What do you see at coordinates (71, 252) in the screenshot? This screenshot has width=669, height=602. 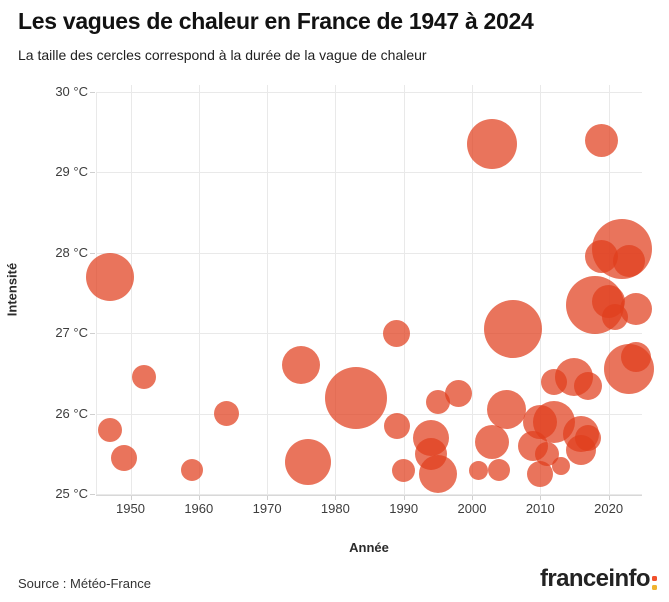 I see `y-tick-label: 28 °C` at bounding box center [71, 252].